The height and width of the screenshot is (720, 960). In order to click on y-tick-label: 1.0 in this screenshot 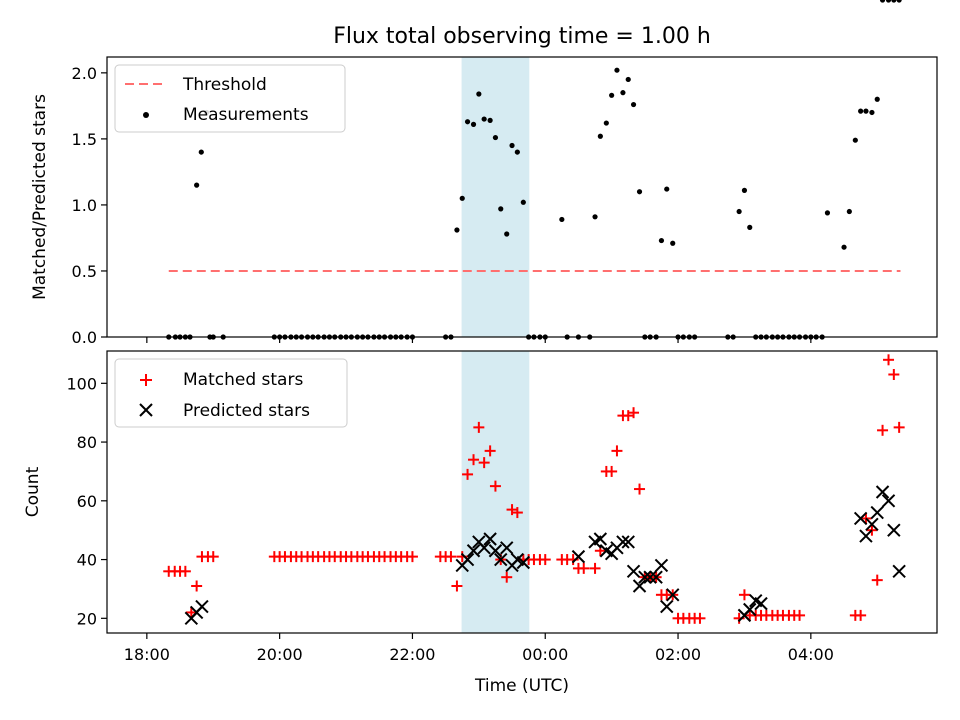, I will do `click(84, 205)`.